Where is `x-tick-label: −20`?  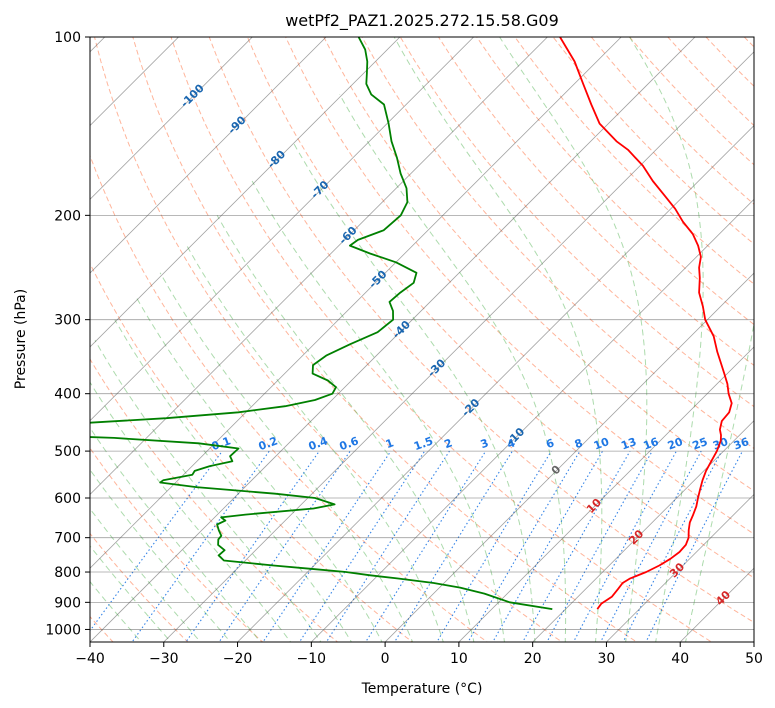 x-tick-label: −20 is located at coordinates (238, 659).